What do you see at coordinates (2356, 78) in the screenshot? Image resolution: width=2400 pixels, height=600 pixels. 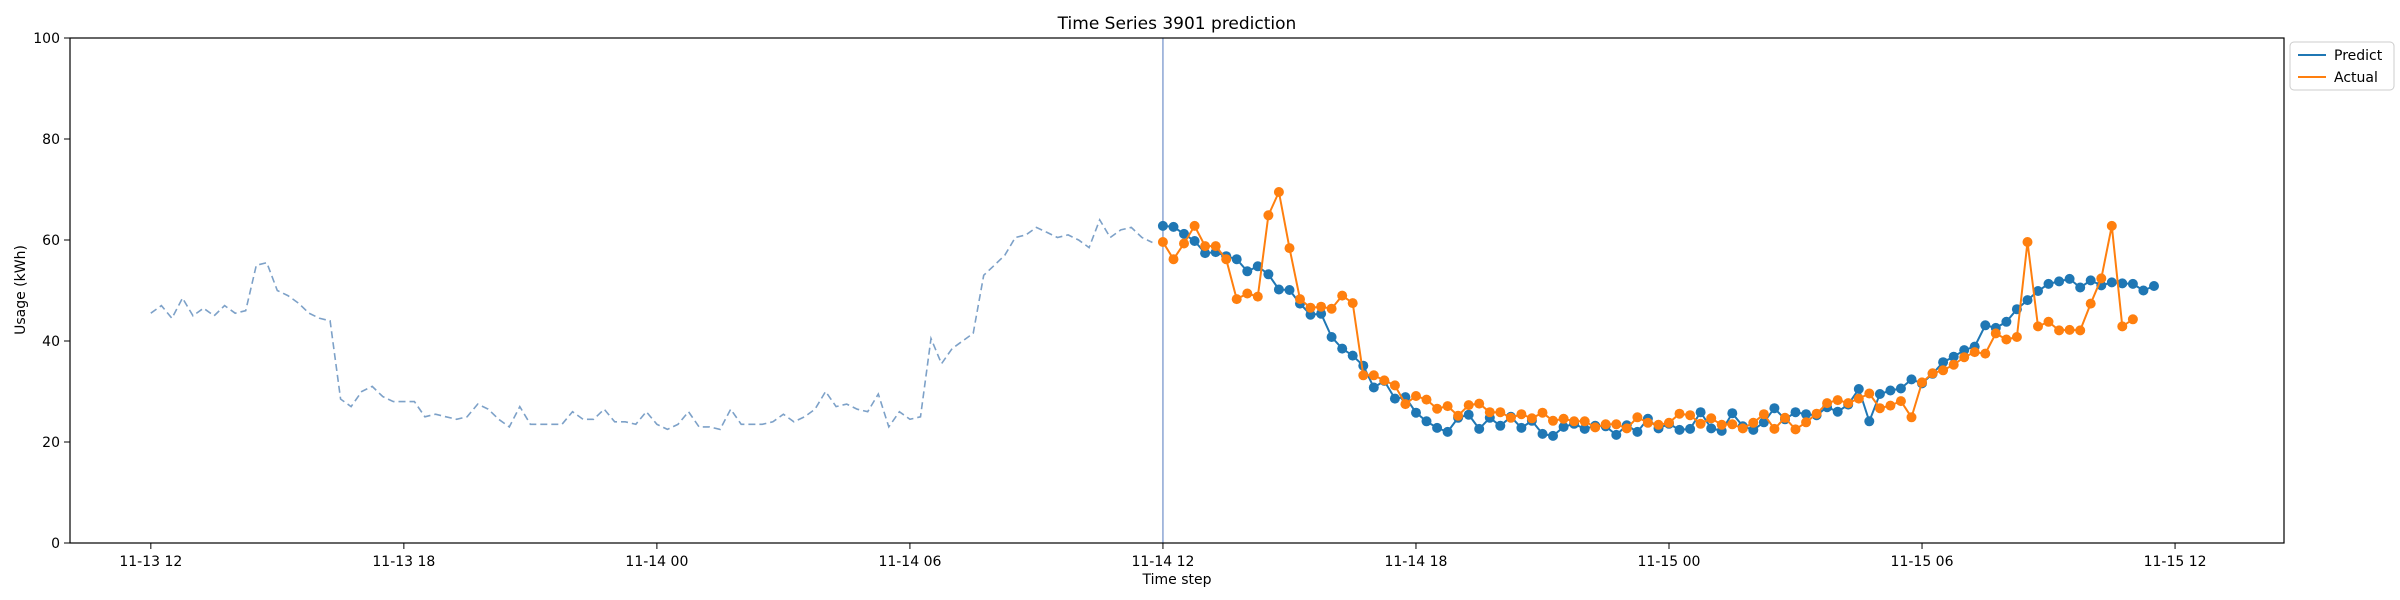 I see `legend-label-actual: Actual` at bounding box center [2356, 78].